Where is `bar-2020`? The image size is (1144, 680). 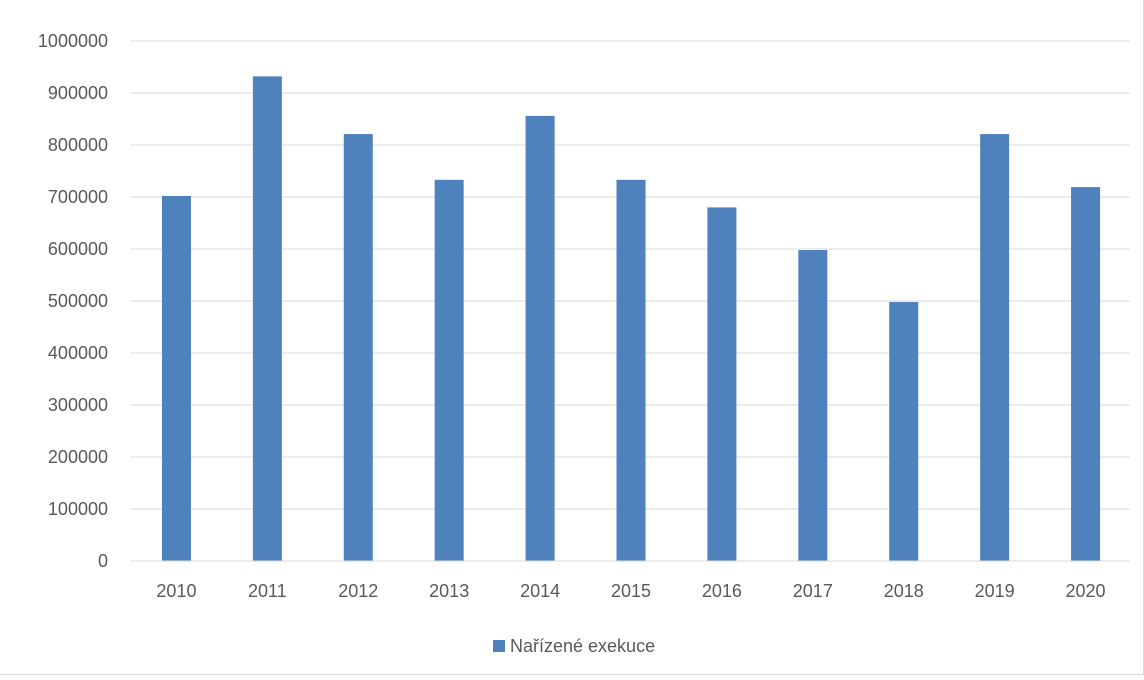 bar-2020 is located at coordinates (1086, 374).